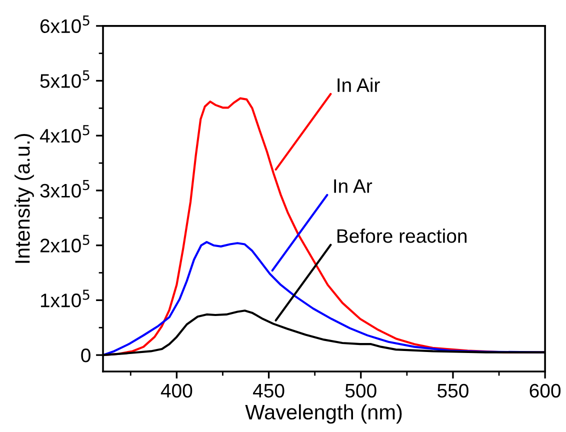 The width and height of the screenshot is (566, 432). What do you see at coordinates (453, 391) in the screenshot?
I see `x-tick-label: 550` at bounding box center [453, 391].